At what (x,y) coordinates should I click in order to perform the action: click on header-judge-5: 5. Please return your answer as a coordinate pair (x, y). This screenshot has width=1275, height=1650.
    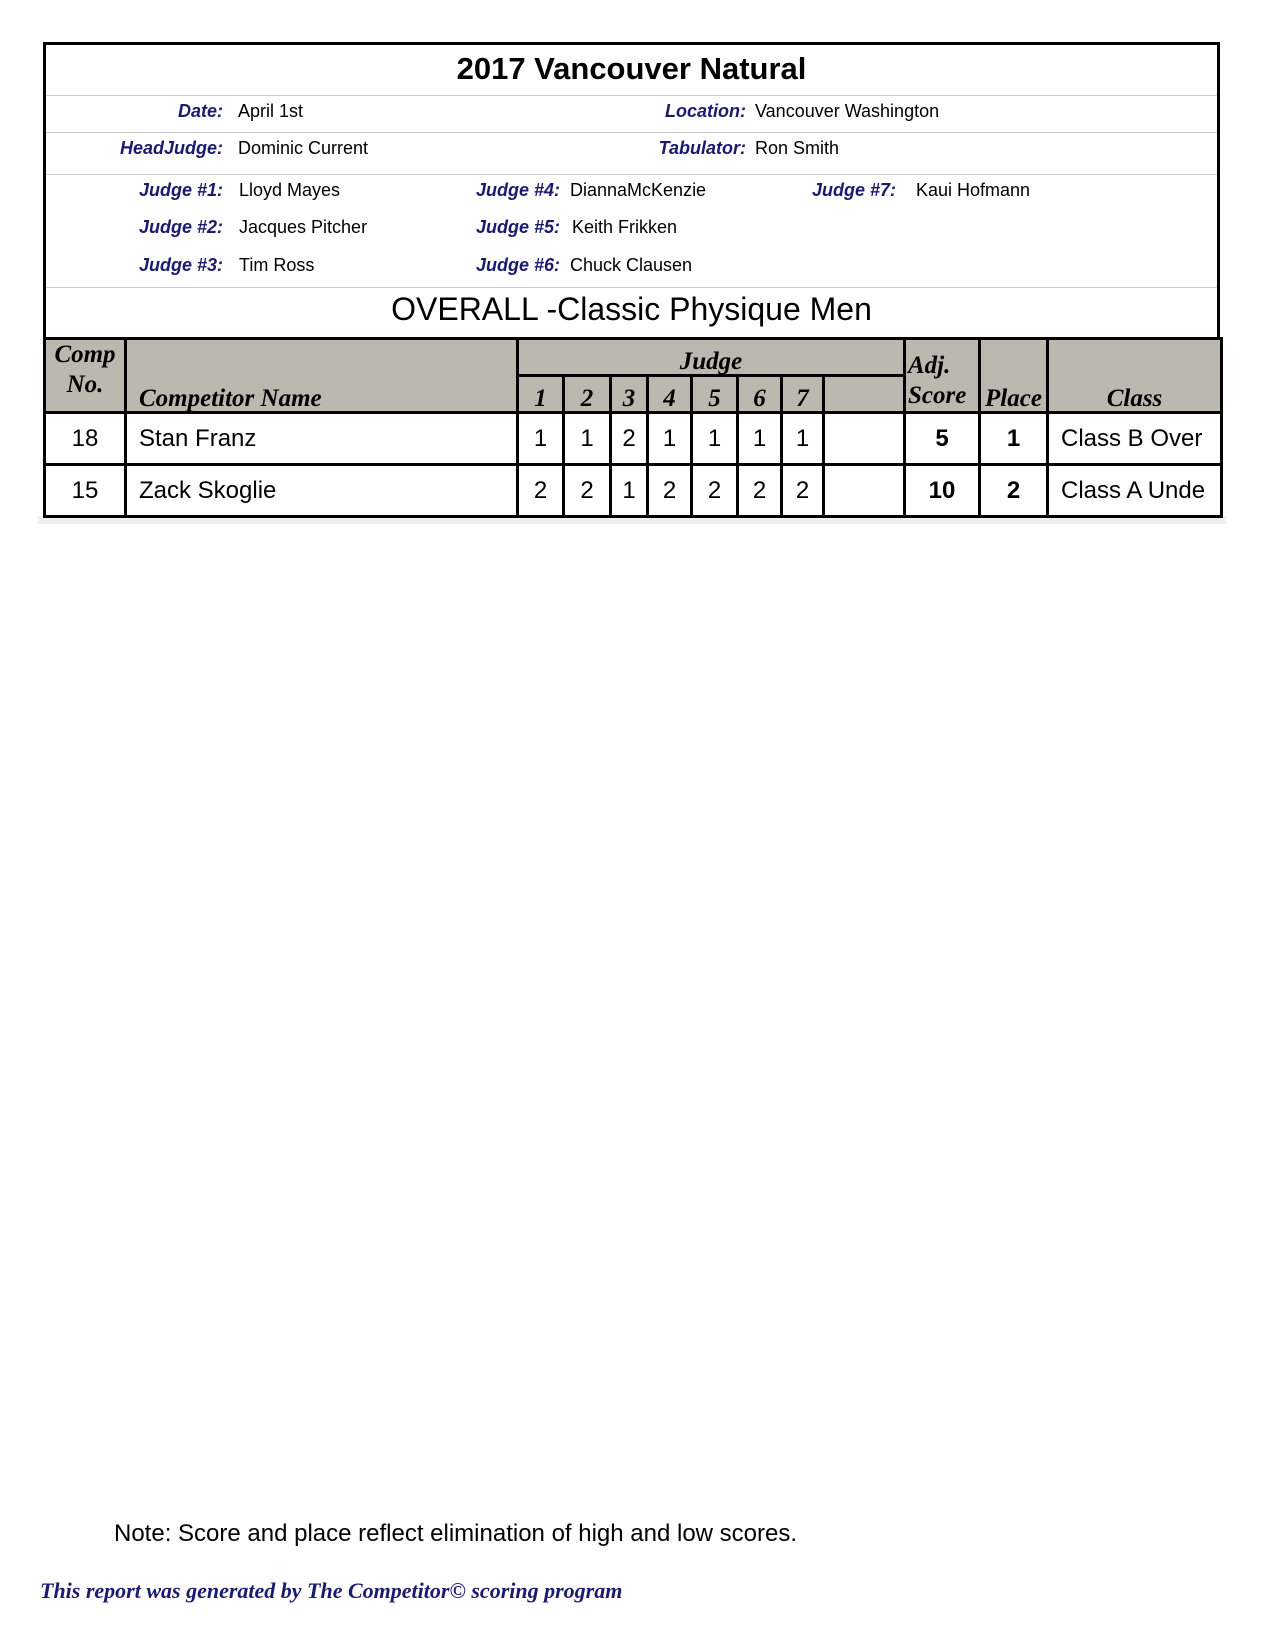
    Looking at the image, I should click on (714, 394).